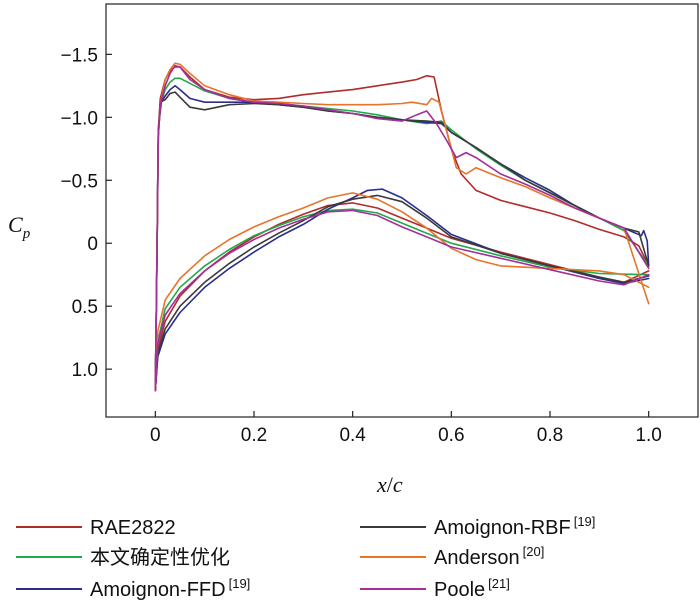  What do you see at coordinates (648, 435) in the screenshot?
I see `x-tick-label: 1.0` at bounding box center [648, 435].